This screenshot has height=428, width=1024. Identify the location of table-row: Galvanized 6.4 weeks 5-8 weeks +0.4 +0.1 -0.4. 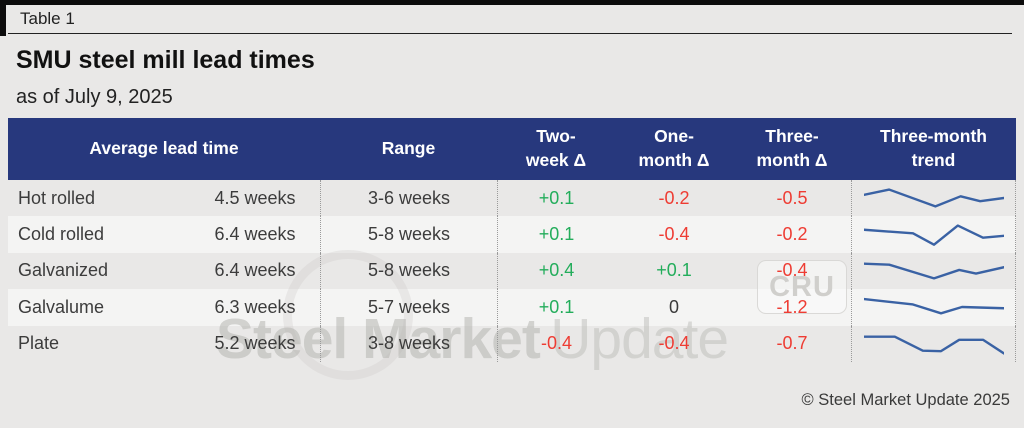
(512, 271).